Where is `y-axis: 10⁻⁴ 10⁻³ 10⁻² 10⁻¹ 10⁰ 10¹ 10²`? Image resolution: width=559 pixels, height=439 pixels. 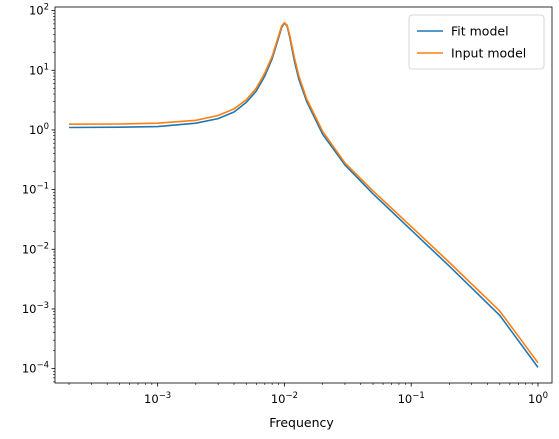
y-axis: 10⁻⁴ 10⁻³ 10⁻² 10⁻¹ 10⁰ 10¹ 10² is located at coordinates (38, 193).